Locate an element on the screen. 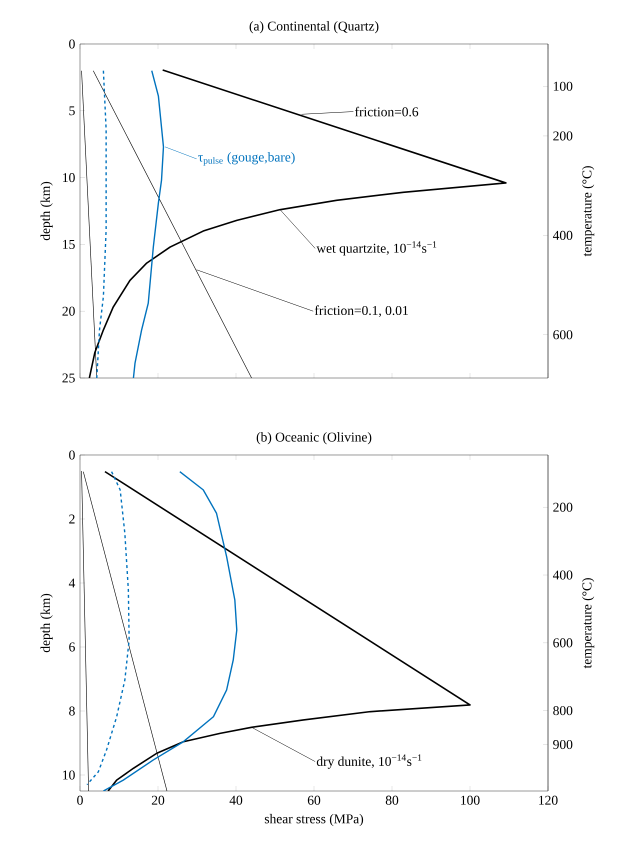 This screenshot has height=853, width=629. annotation: wet quartzite, 10$^{−14}$s$^{−1}$ is located at coordinates (376, 248).